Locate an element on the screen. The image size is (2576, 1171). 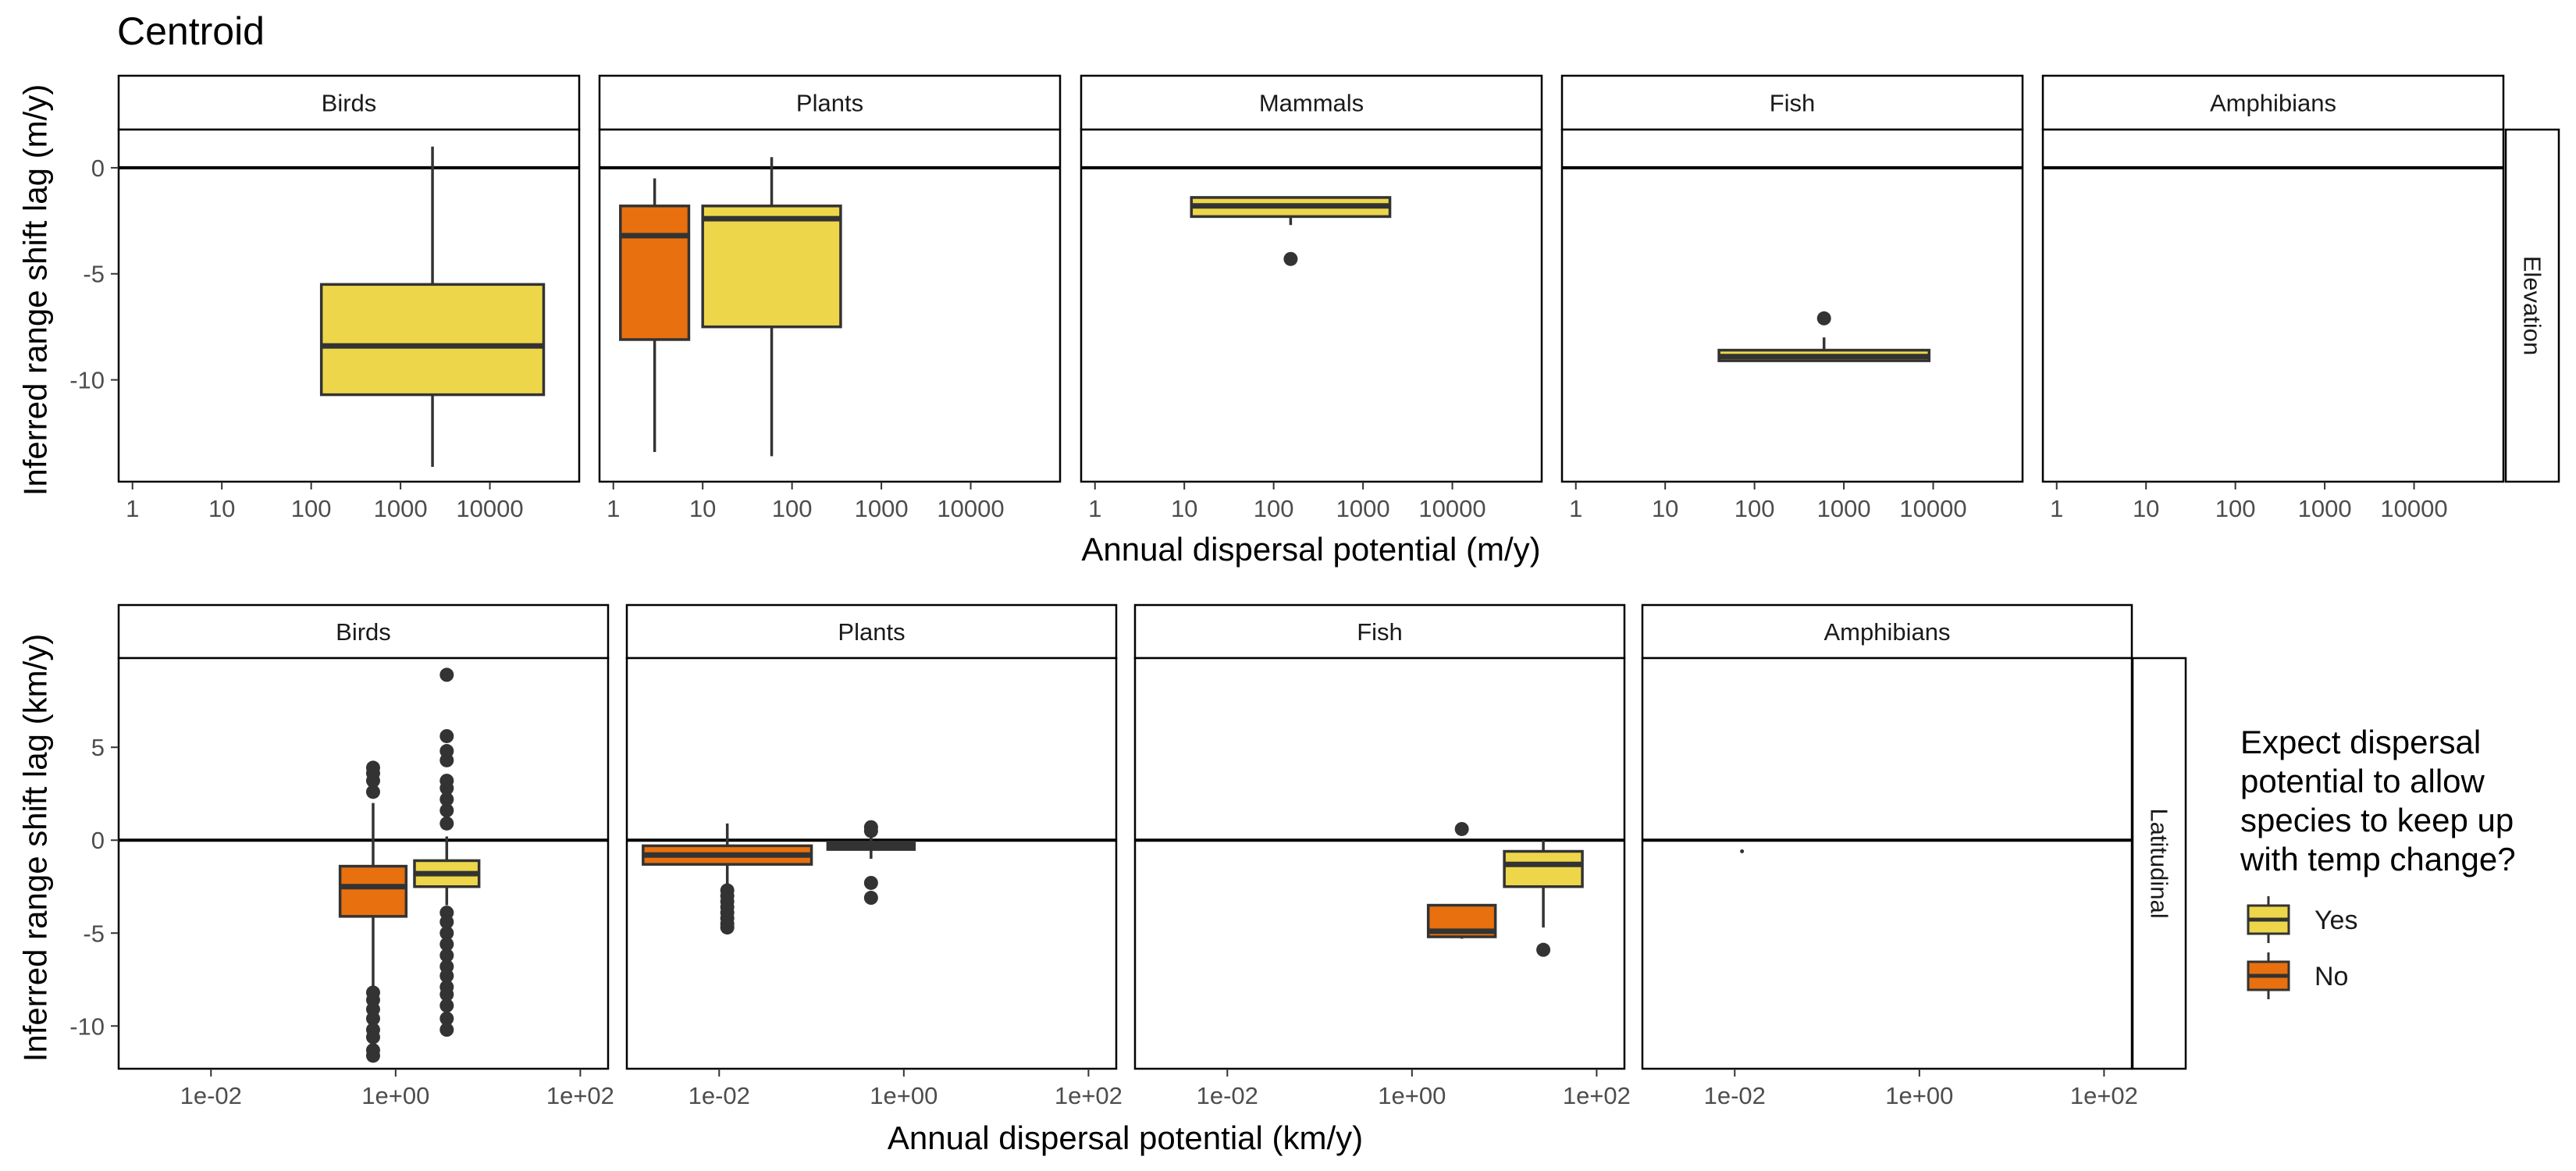
facet-panel-amphibians: Amphibians 1 10 100 1000 10000 is located at coordinates (2273, 298).